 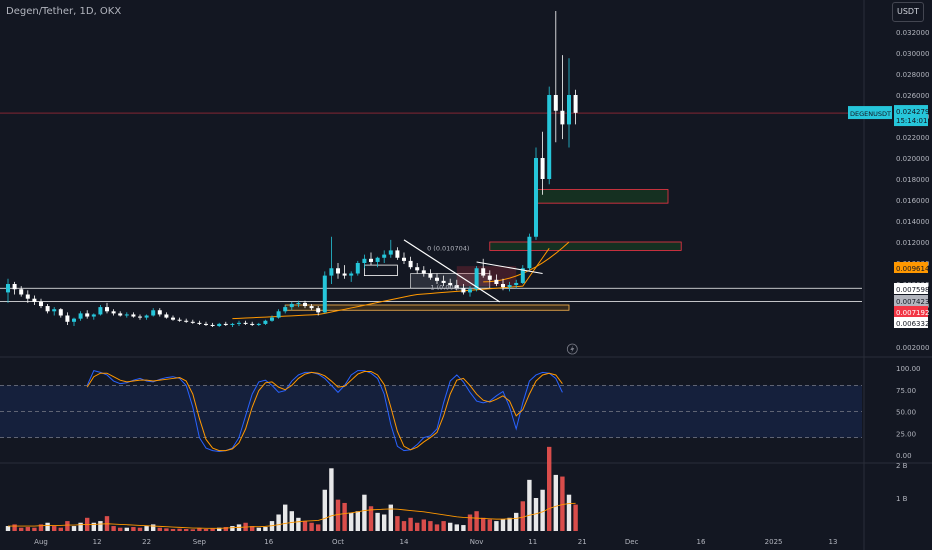 What do you see at coordinates (904, 456) in the screenshot?
I see `stoch-tick-label: 0.00` at bounding box center [904, 456].